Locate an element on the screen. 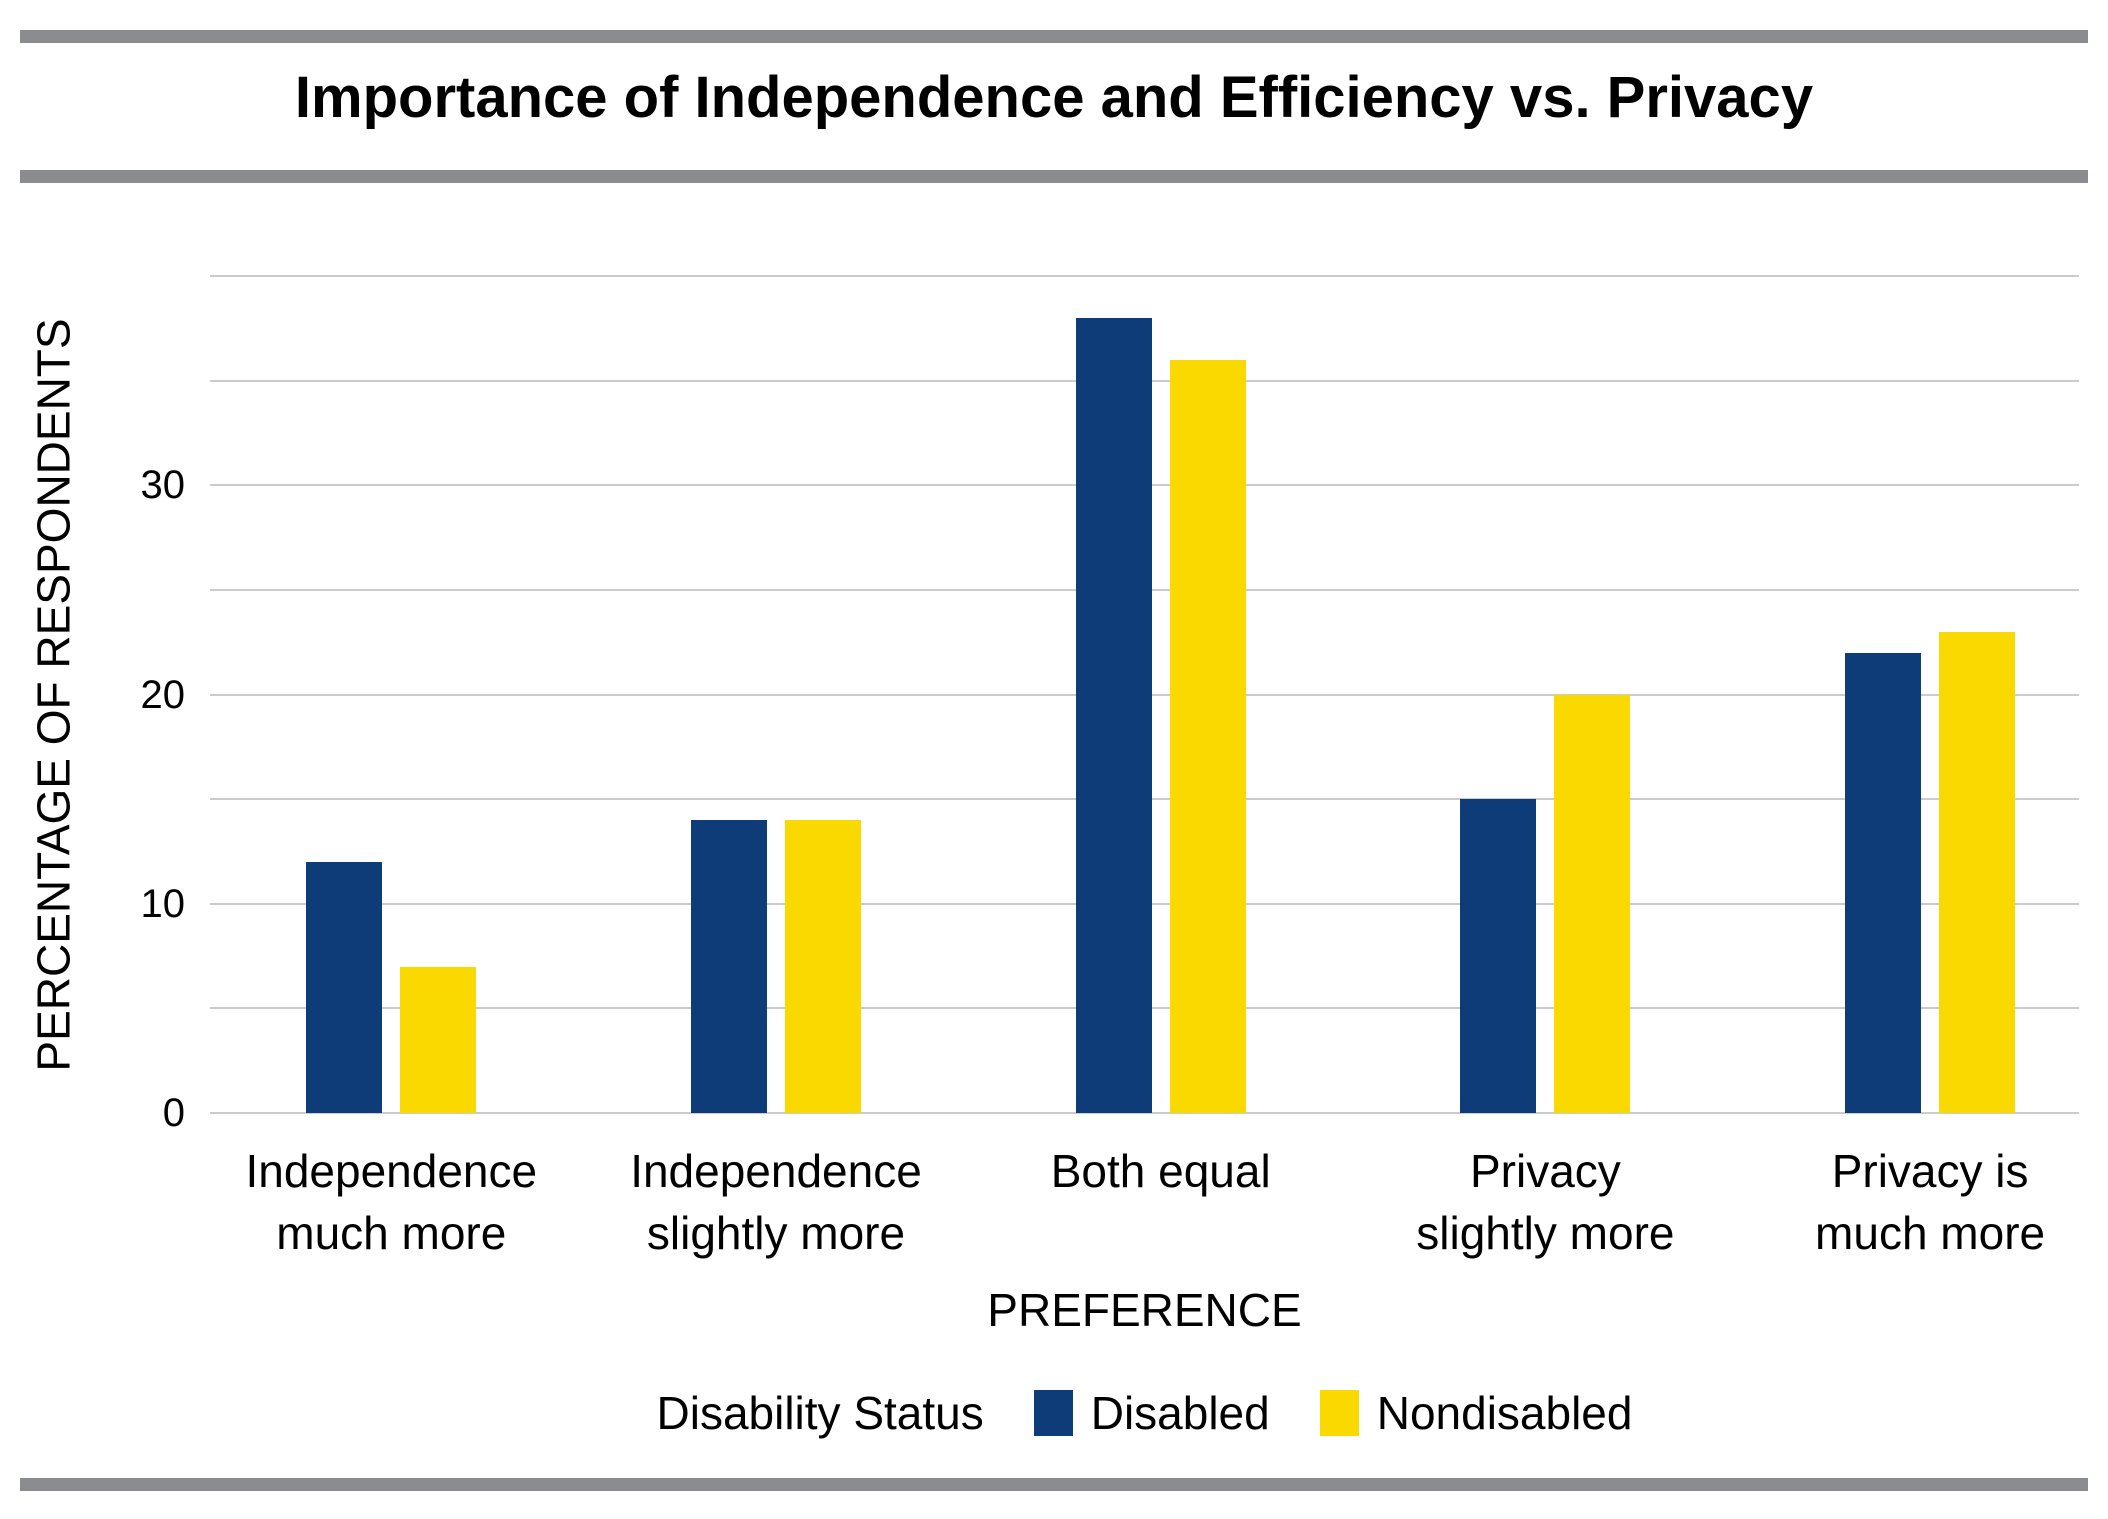  legend-item-nondisabled: Nondisabled is located at coordinates (1476, 1413).